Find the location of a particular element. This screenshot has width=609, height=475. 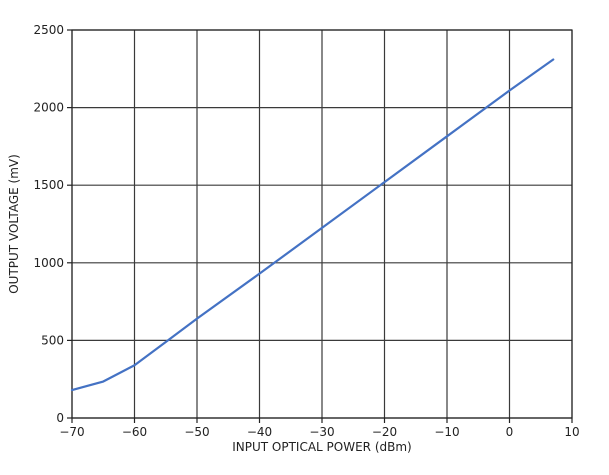

x-tick-label: 10 is located at coordinates (571, 432).